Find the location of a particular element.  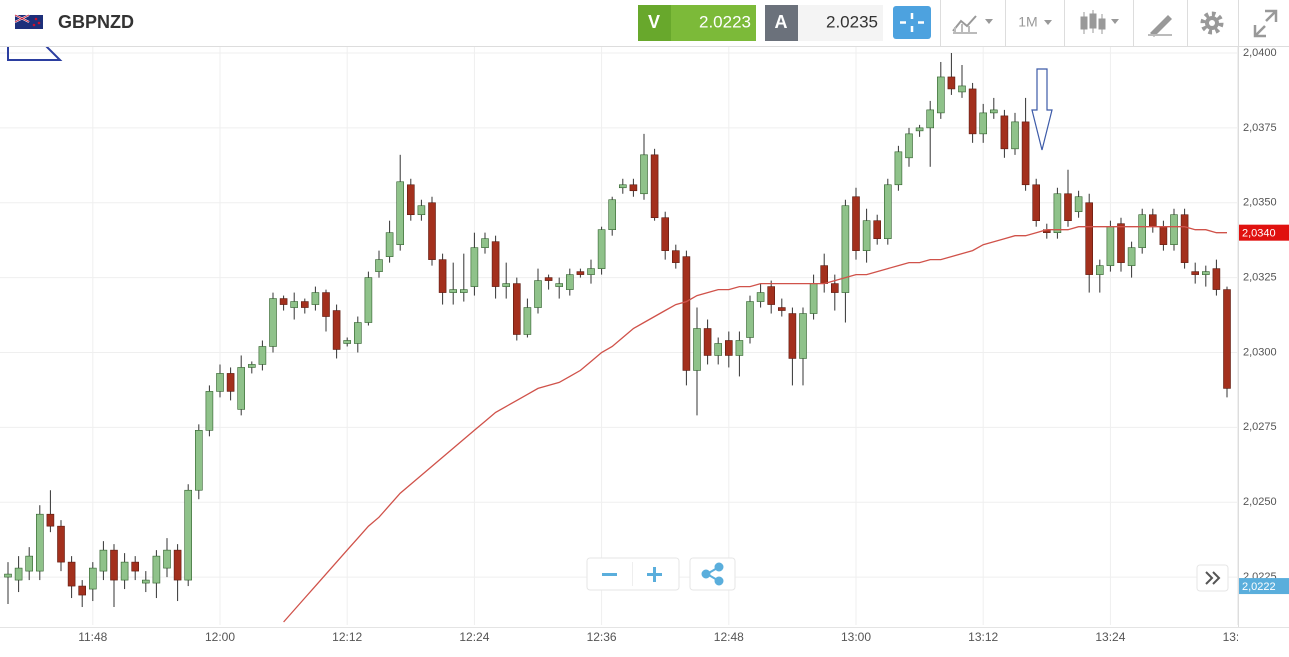

x-tick-label: 12:00 is located at coordinates (220, 637).